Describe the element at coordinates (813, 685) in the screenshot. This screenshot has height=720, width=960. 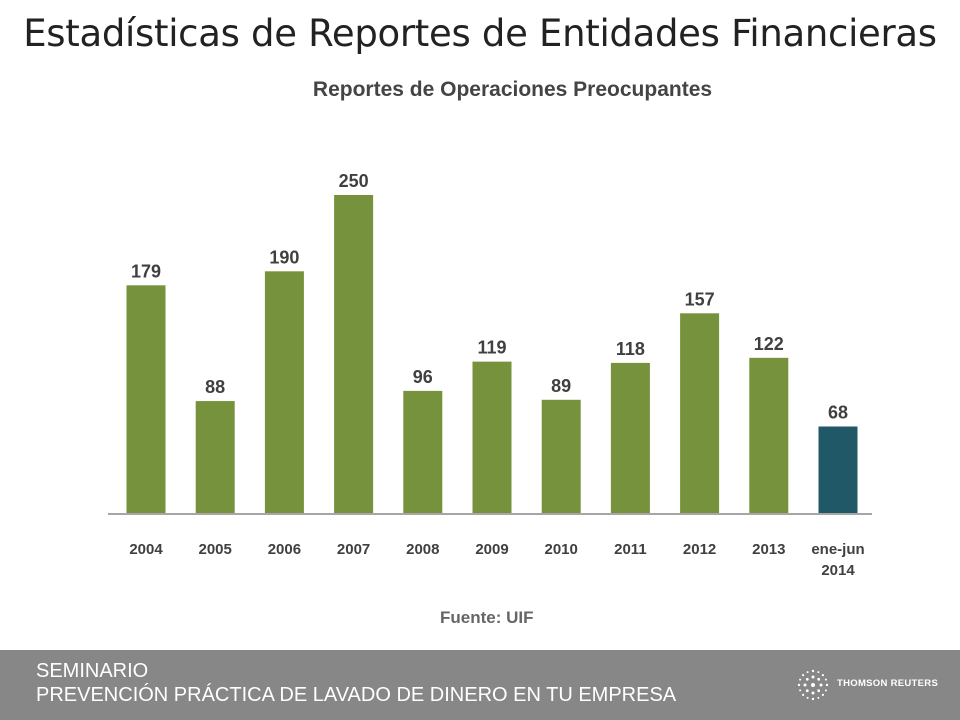
I see `thomson-reuters-logo-icon` at that location.